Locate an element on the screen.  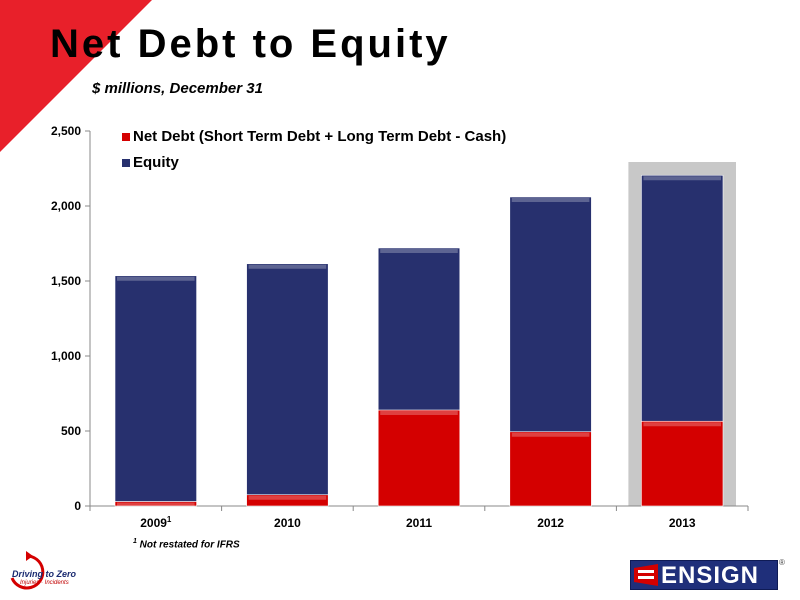
footnote-marker: 1 is located at coordinates (135, 541).